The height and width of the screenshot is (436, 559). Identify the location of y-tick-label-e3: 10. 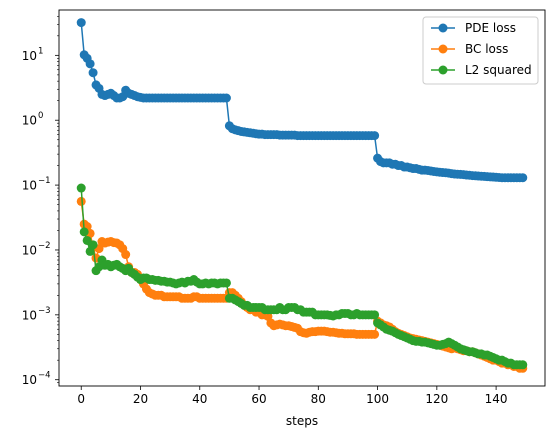
(29, 315).